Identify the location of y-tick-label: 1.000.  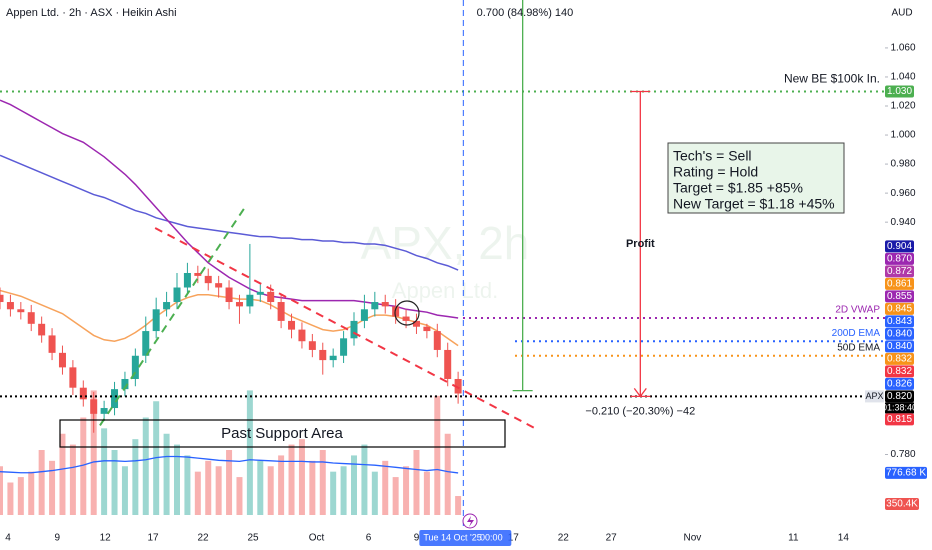
(902, 135).